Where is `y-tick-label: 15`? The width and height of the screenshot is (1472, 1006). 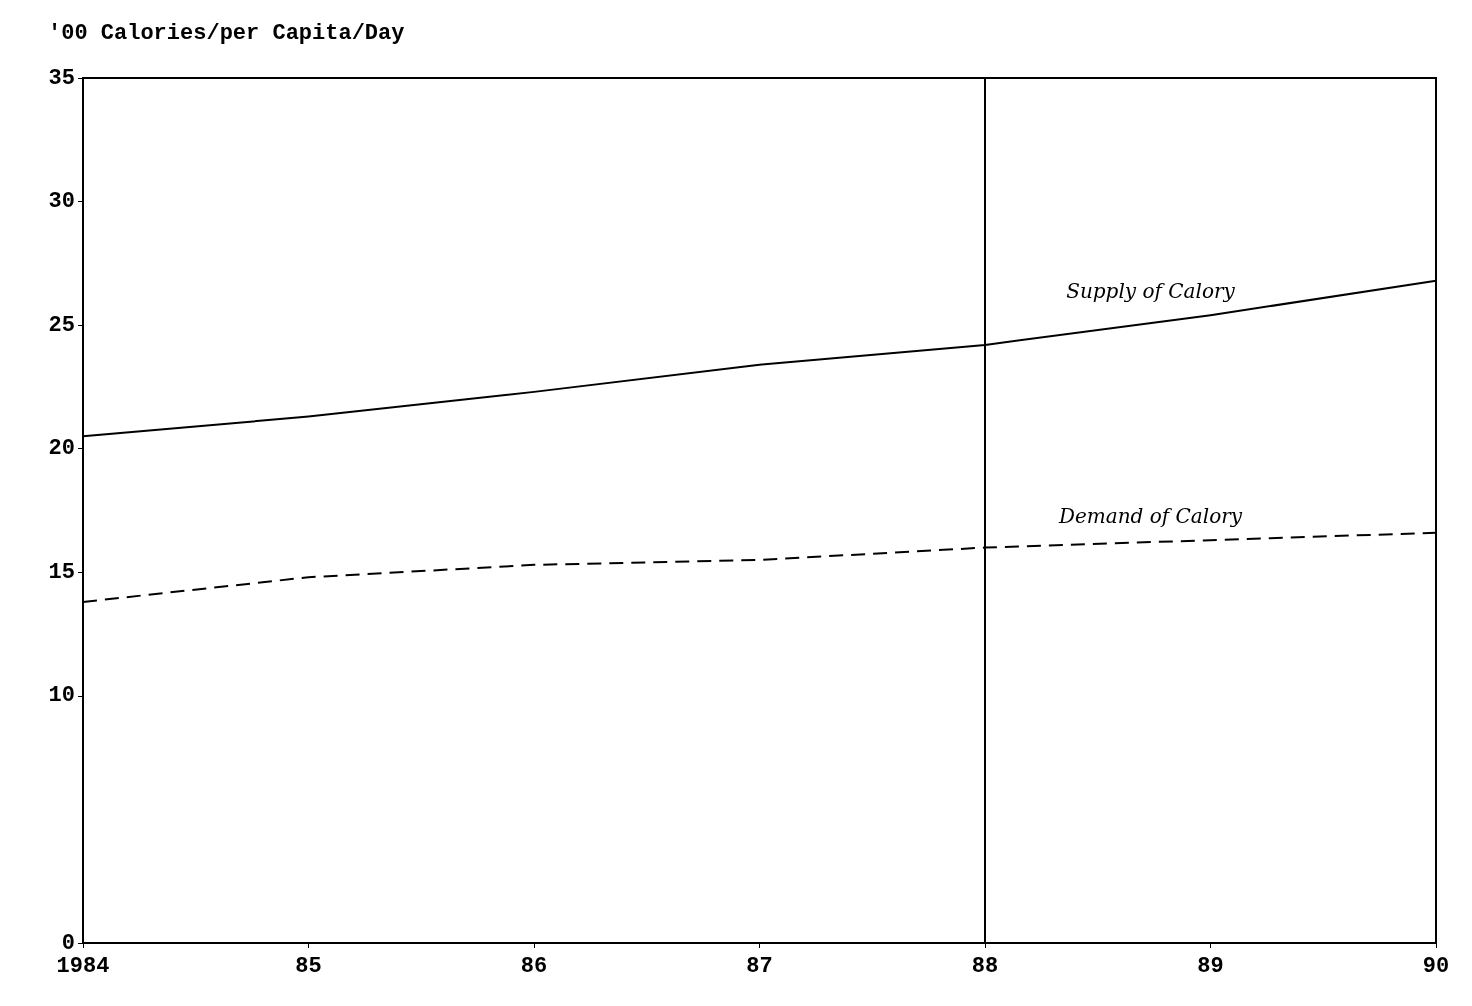 y-tick-label: 15 is located at coordinates (61, 572).